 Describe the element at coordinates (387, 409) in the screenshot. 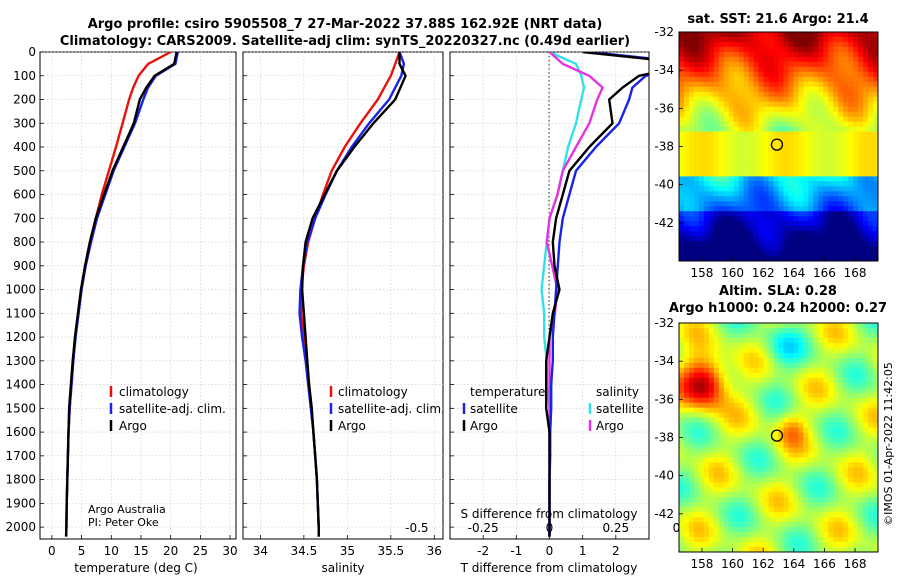

I see `salinity-legend: climatology satellite-adj. clim. Argo` at that location.